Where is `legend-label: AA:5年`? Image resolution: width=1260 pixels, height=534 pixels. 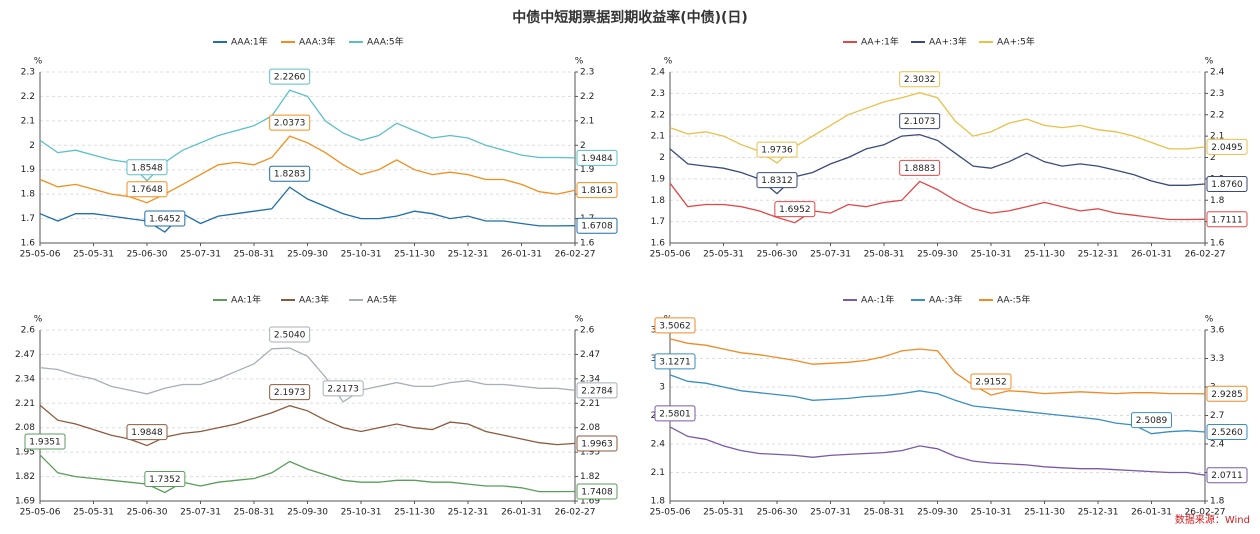
legend-label: AA:5年 is located at coordinates (382, 300).